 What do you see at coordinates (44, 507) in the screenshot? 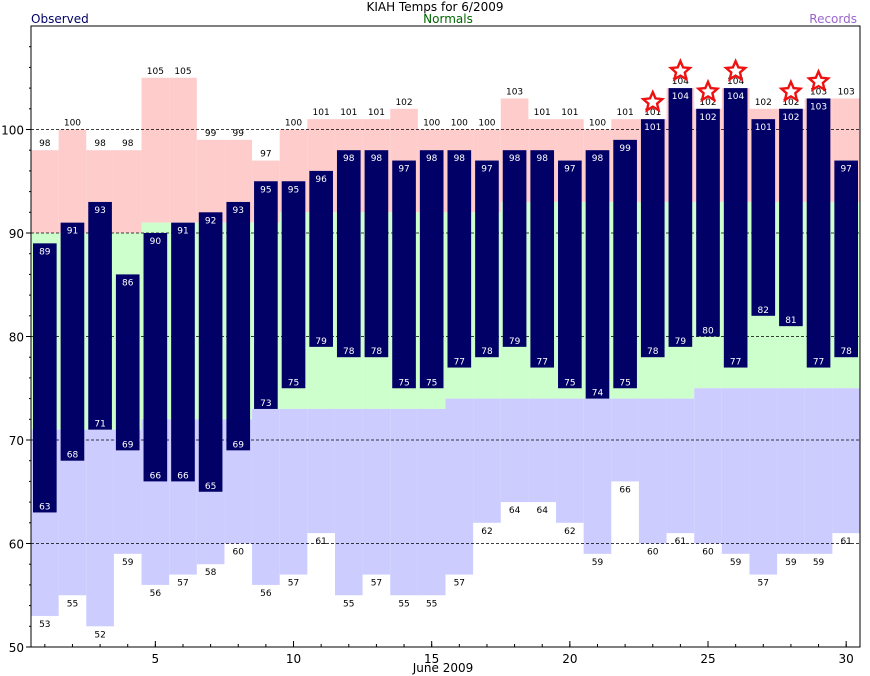
I see `observed-low-label: 63` at bounding box center [44, 507].